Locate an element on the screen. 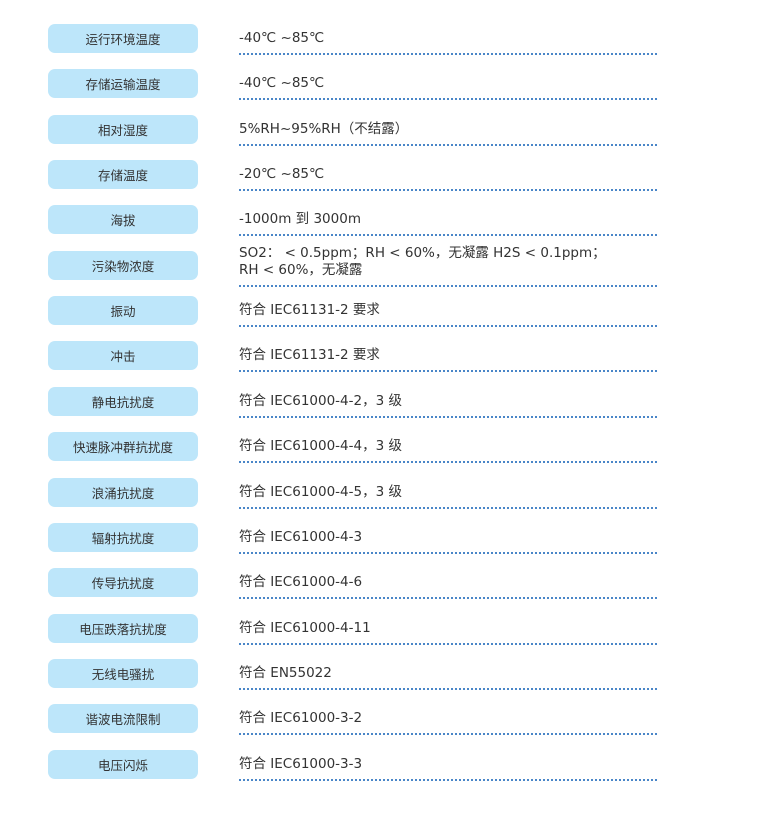 This screenshot has height=829, width=773. spec-row: 存储运输温度 -40℃ ~85℃ is located at coordinates (386, 89).